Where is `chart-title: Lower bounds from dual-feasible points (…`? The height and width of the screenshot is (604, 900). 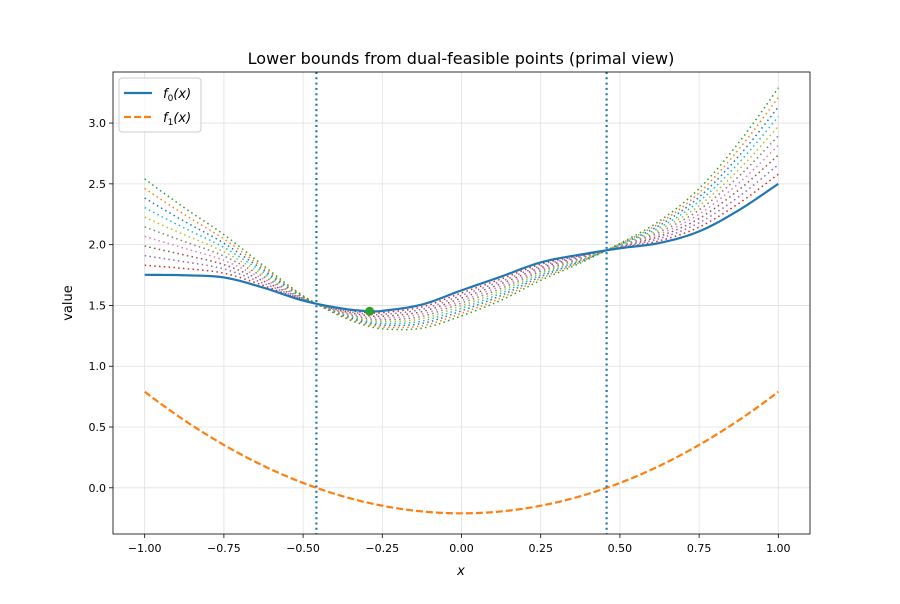
chart-title: Lower bounds from dual-feasible points (… is located at coordinates (461, 58).